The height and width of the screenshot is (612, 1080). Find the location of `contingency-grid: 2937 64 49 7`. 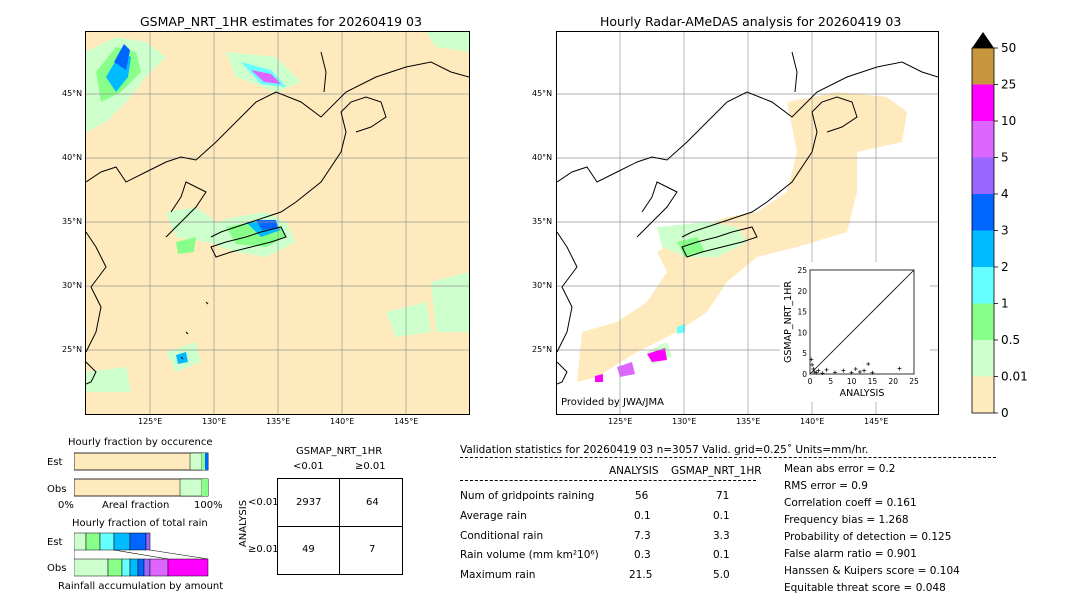

contingency-grid: 2937 64 49 7 is located at coordinates (340, 526).